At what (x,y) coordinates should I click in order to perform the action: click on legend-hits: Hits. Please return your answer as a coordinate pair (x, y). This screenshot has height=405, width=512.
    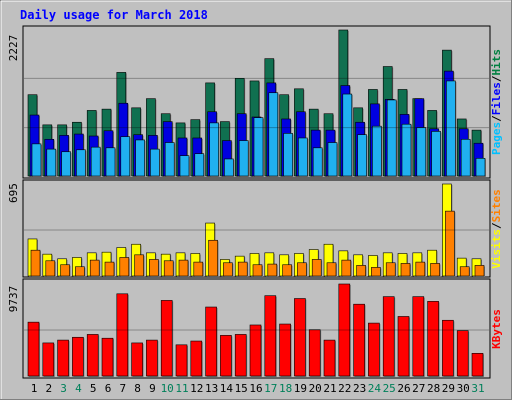
    Looking at the image, I should click on (496, 62).